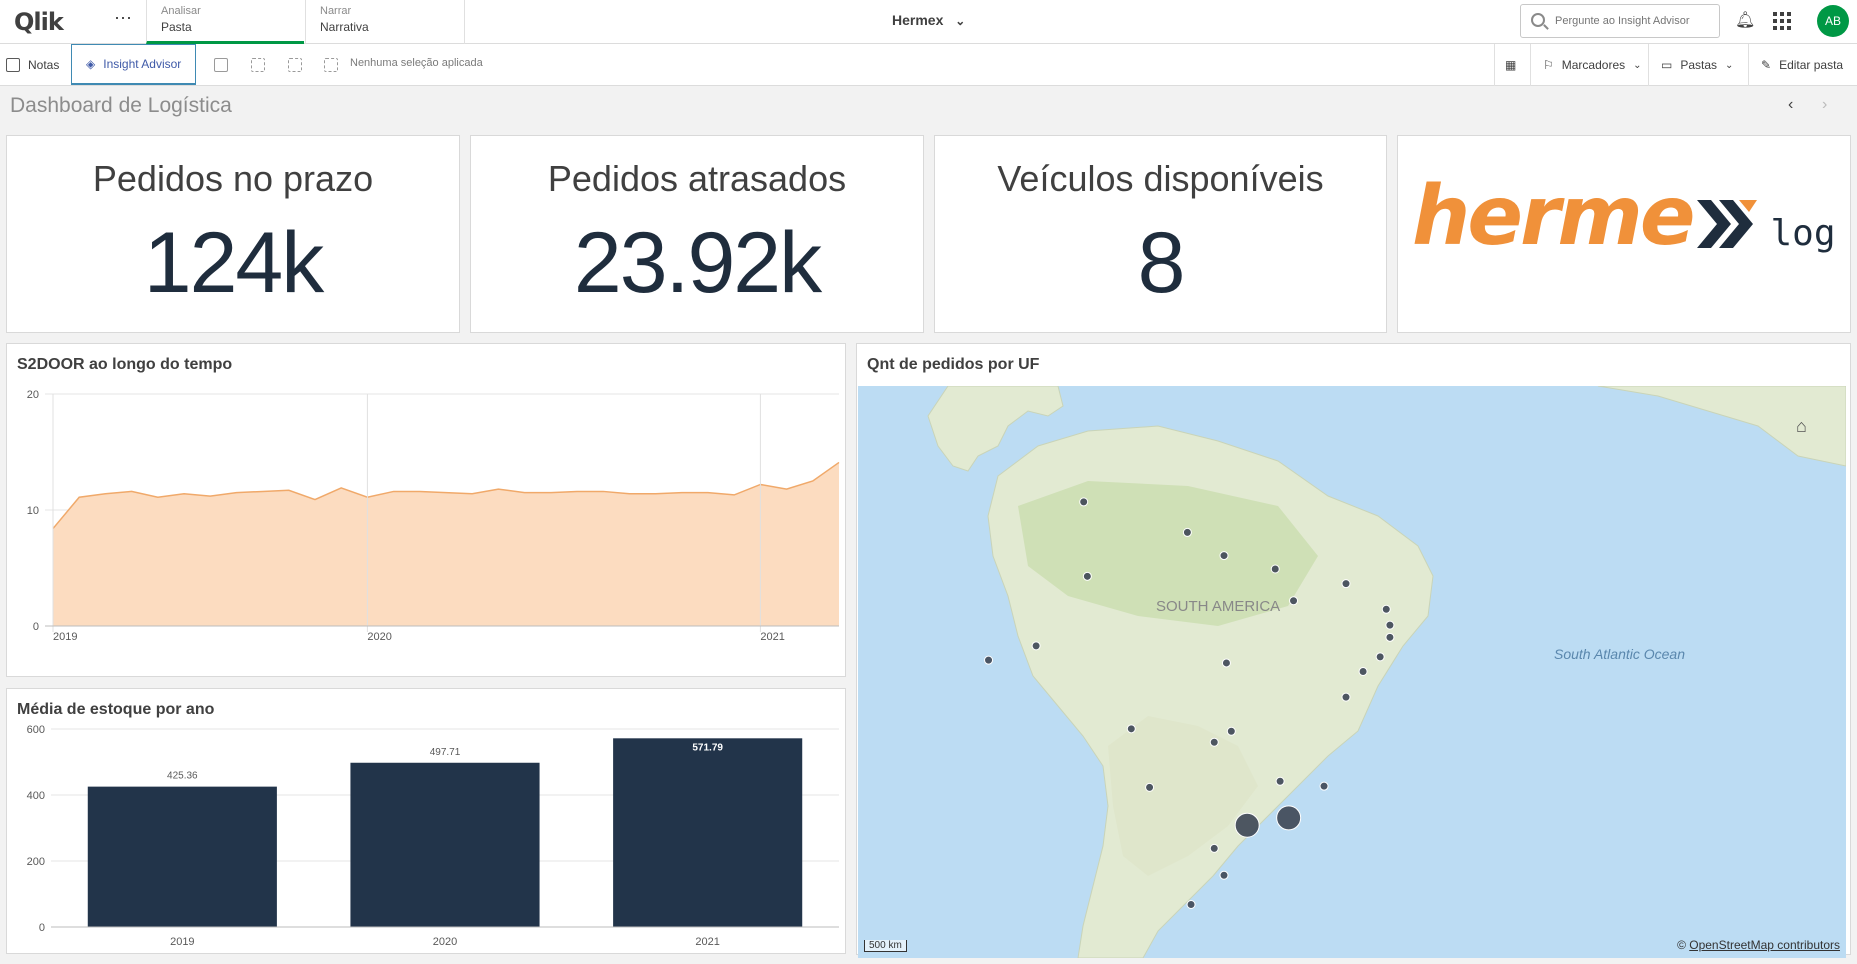  What do you see at coordinates (1764, 945) in the screenshot?
I see `attribution-link: OpenStreetMap contributors` at bounding box center [1764, 945].